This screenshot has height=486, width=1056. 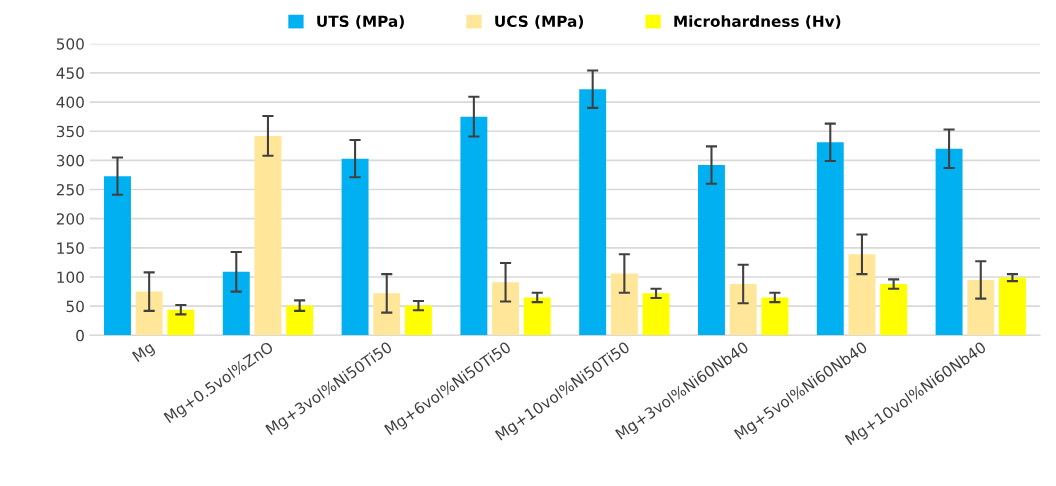 I want to click on y-tick-label: 200, so click(x=70, y=219).